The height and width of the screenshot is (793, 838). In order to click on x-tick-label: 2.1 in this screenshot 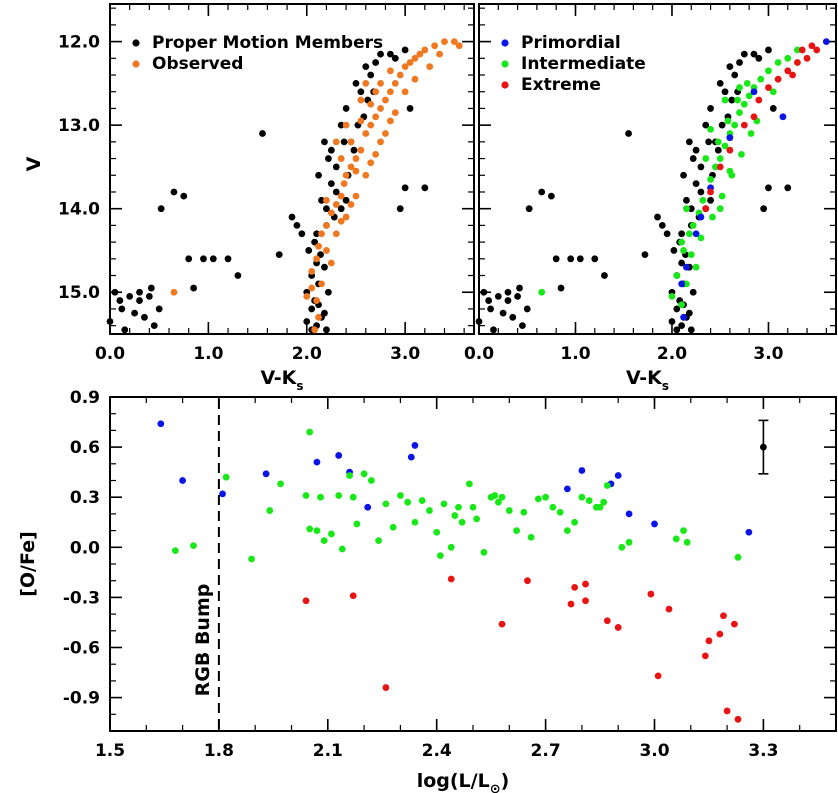, I will do `click(328, 751)`.